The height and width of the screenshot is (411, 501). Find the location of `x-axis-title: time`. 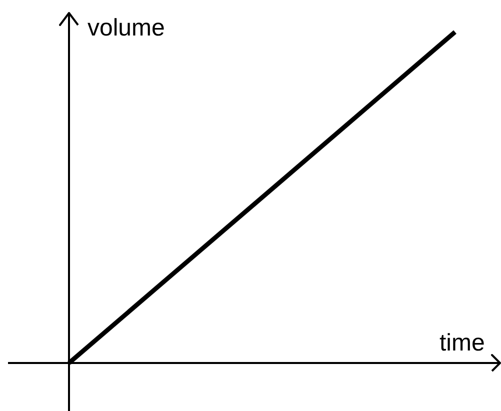

x-axis-title: time is located at coordinates (462, 343).